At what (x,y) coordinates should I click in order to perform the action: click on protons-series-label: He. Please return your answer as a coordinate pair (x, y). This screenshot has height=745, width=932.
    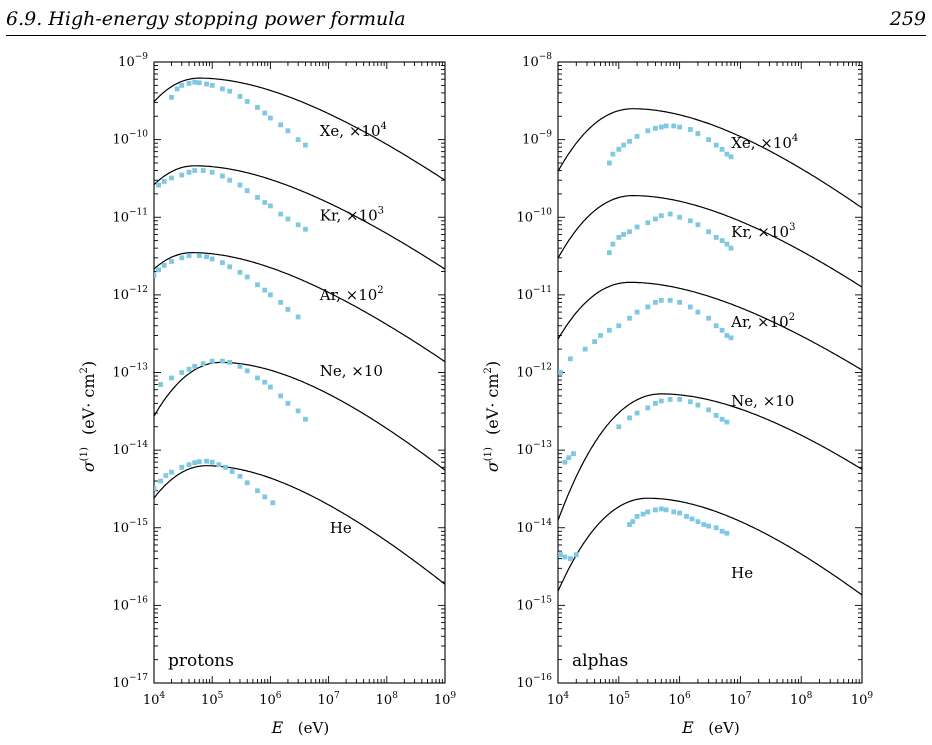
    Looking at the image, I should click on (341, 528).